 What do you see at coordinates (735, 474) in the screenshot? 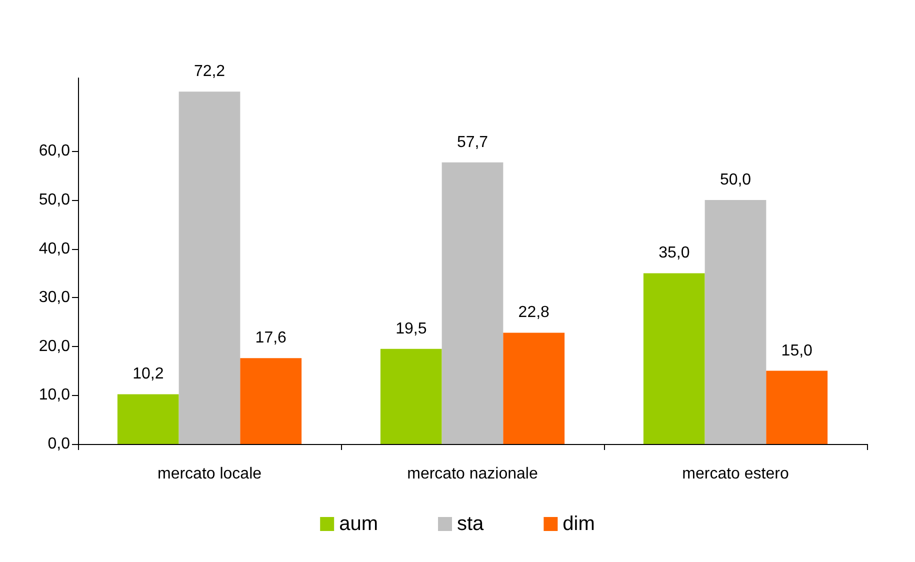
I see `x-tick-label: mercato estero` at bounding box center [735, 474].